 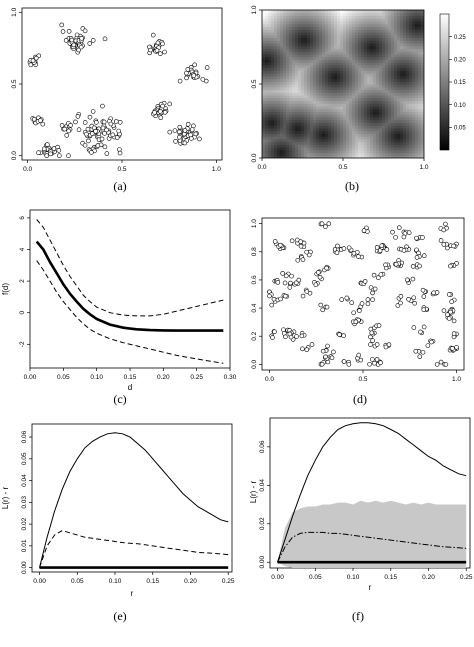 I want to click on x-tick-label: 1.0, so click(x=456, y=379).